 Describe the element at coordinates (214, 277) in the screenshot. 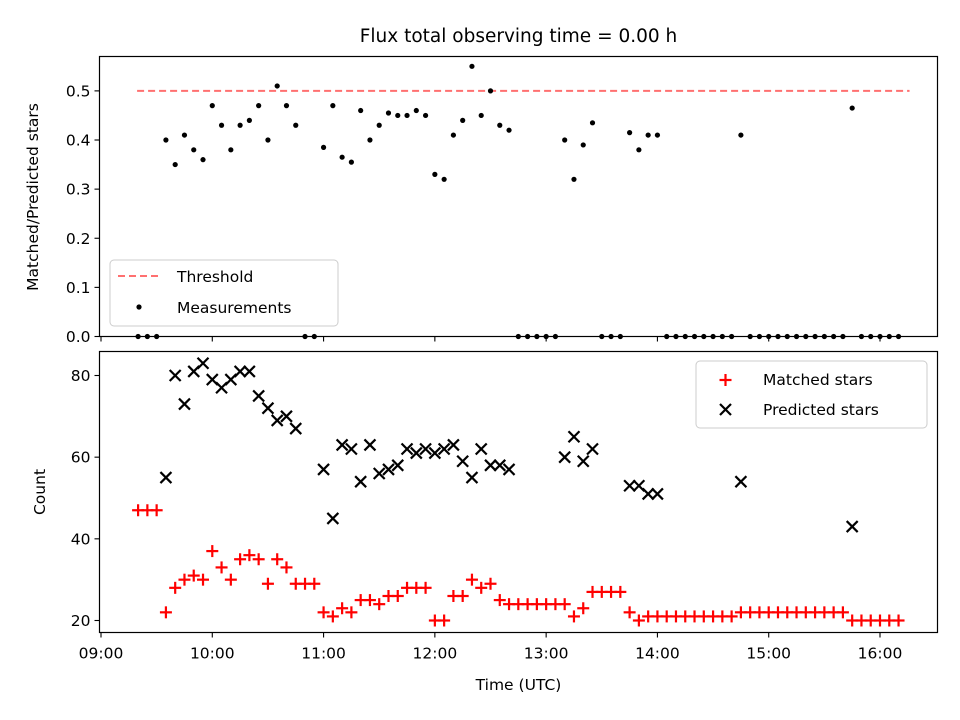

I see `threshold-legend-label: Threshold` at that location.